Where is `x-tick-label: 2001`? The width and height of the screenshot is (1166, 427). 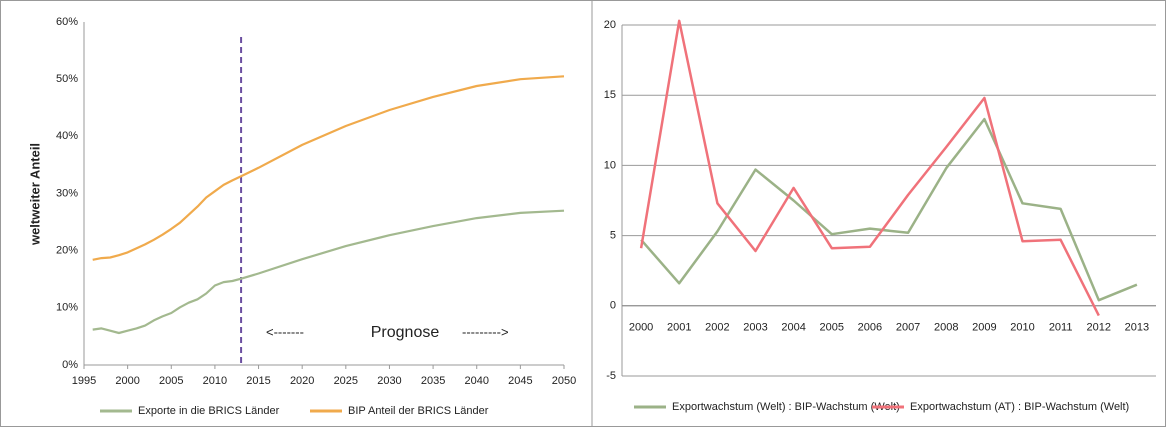
x-tick-label: 2001 is located at coordinates (679, 328).